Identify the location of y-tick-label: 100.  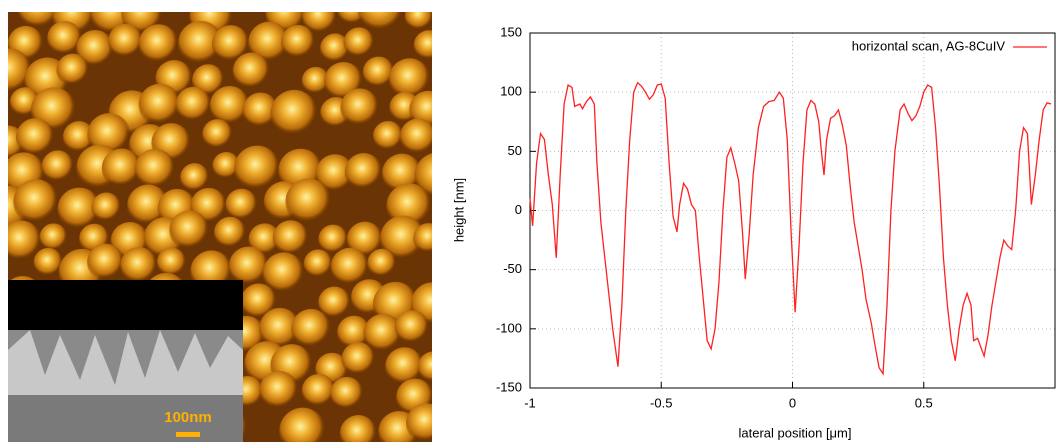
(511, 91).